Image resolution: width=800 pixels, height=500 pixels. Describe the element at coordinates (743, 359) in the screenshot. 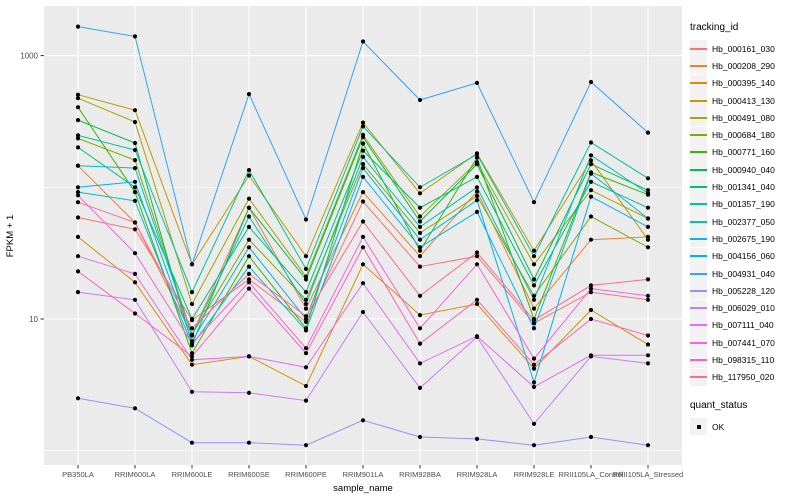

I see `legend-item-label: Hb_098315_110` at that location.